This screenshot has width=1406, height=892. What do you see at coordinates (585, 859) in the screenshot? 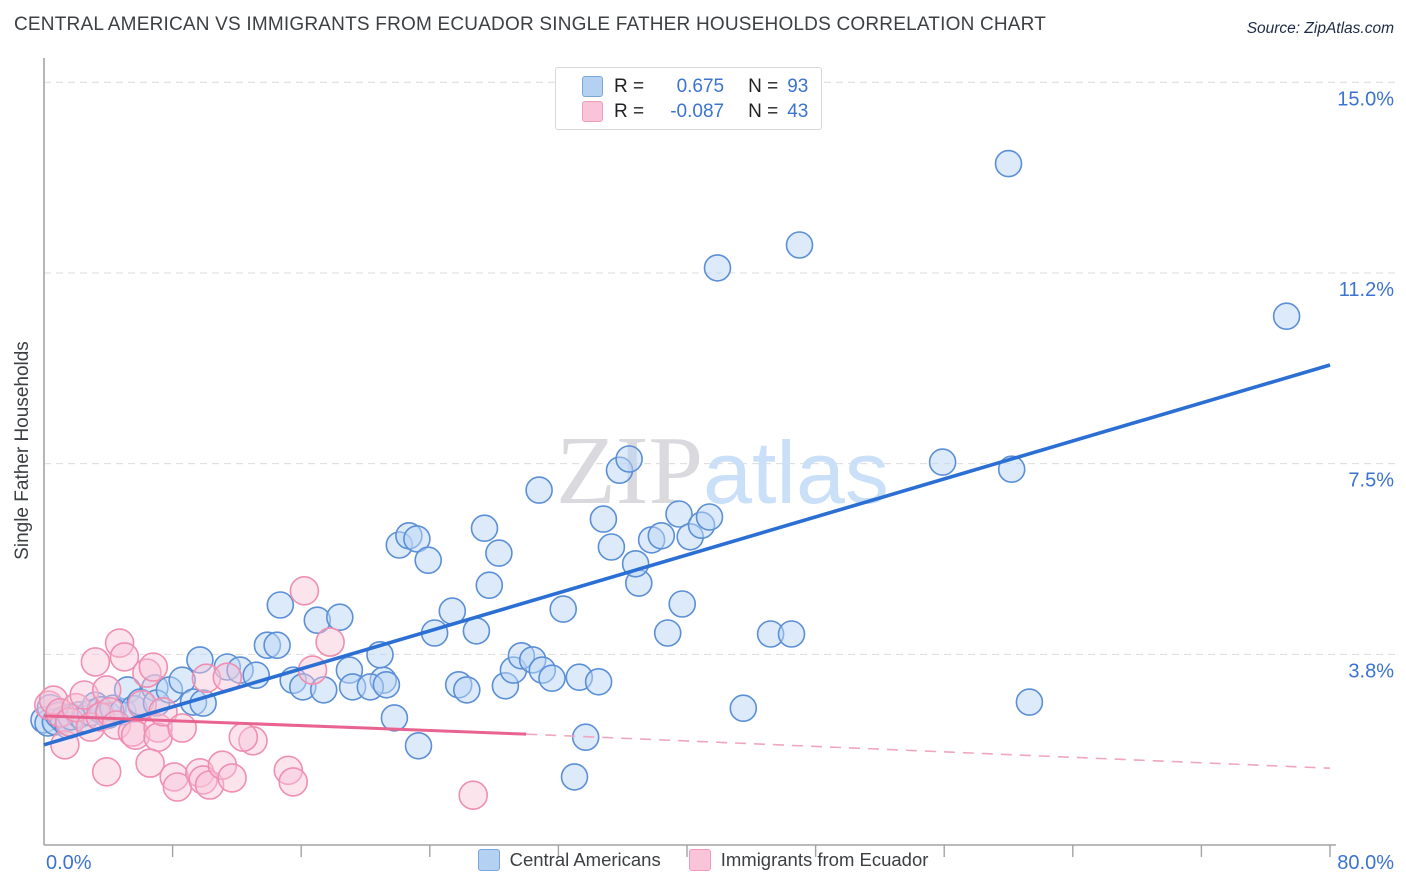
I see `legend-item-label: Central Americans` at bounding box center [585, 859].